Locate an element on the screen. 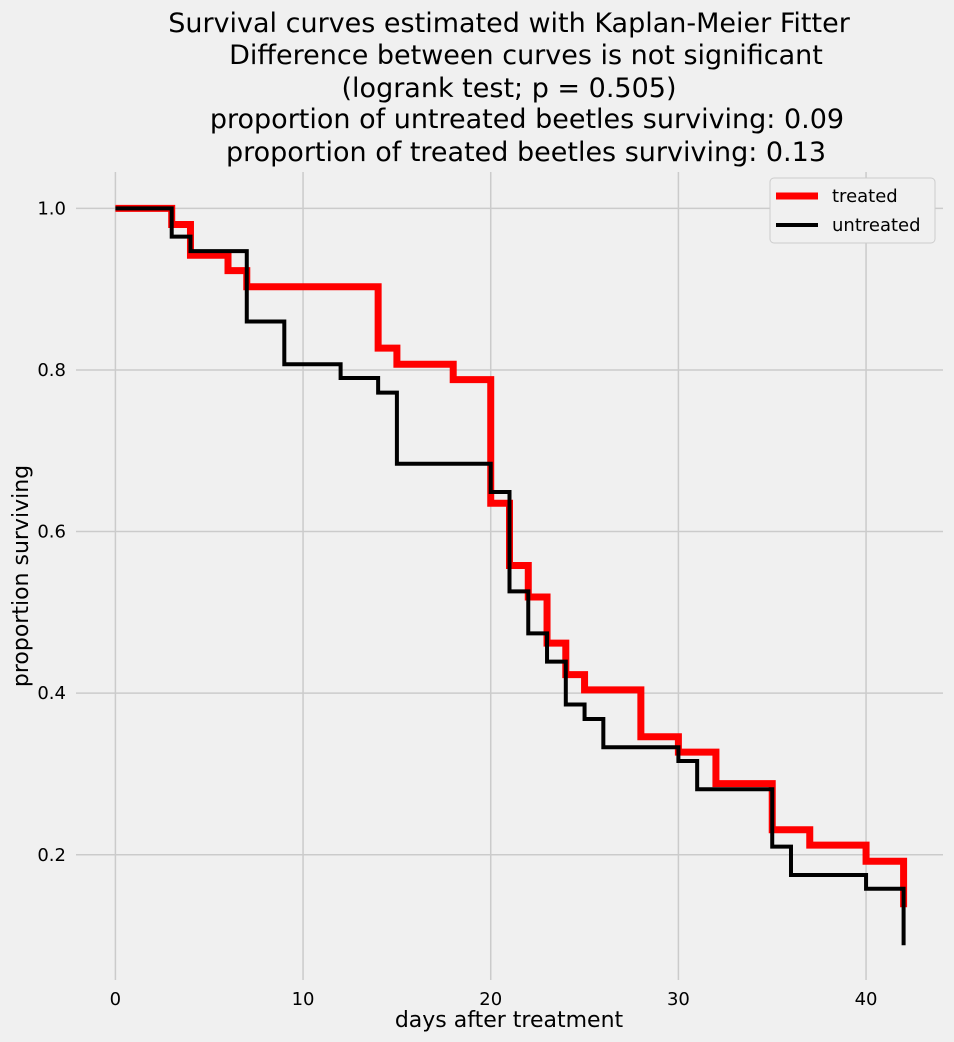 This screenshot has width=954, height=1042. x-tick-label: 0 is located at coordinates (115, 999).